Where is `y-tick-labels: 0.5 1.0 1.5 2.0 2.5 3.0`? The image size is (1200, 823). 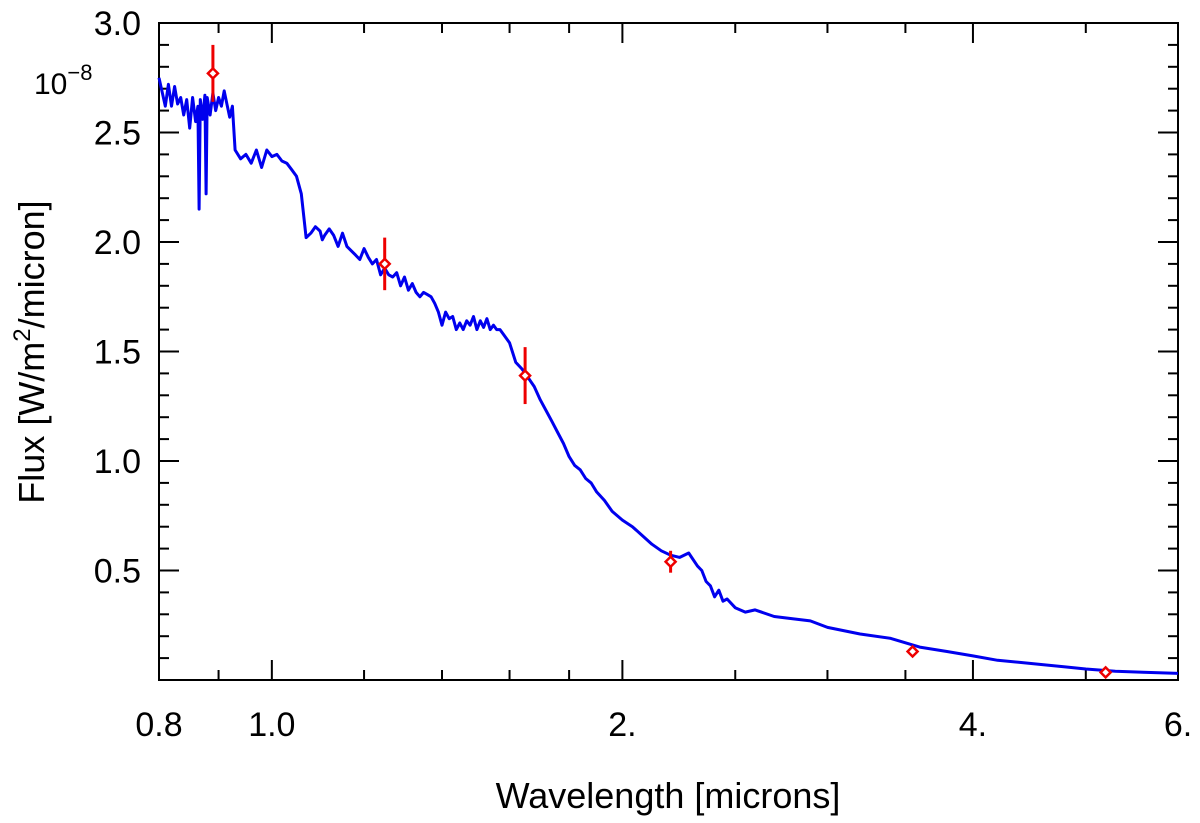 y-tick-labels: 0.5 1.0 1.5 2.0 2.5 3.0 is located at coordinates (117, 298).